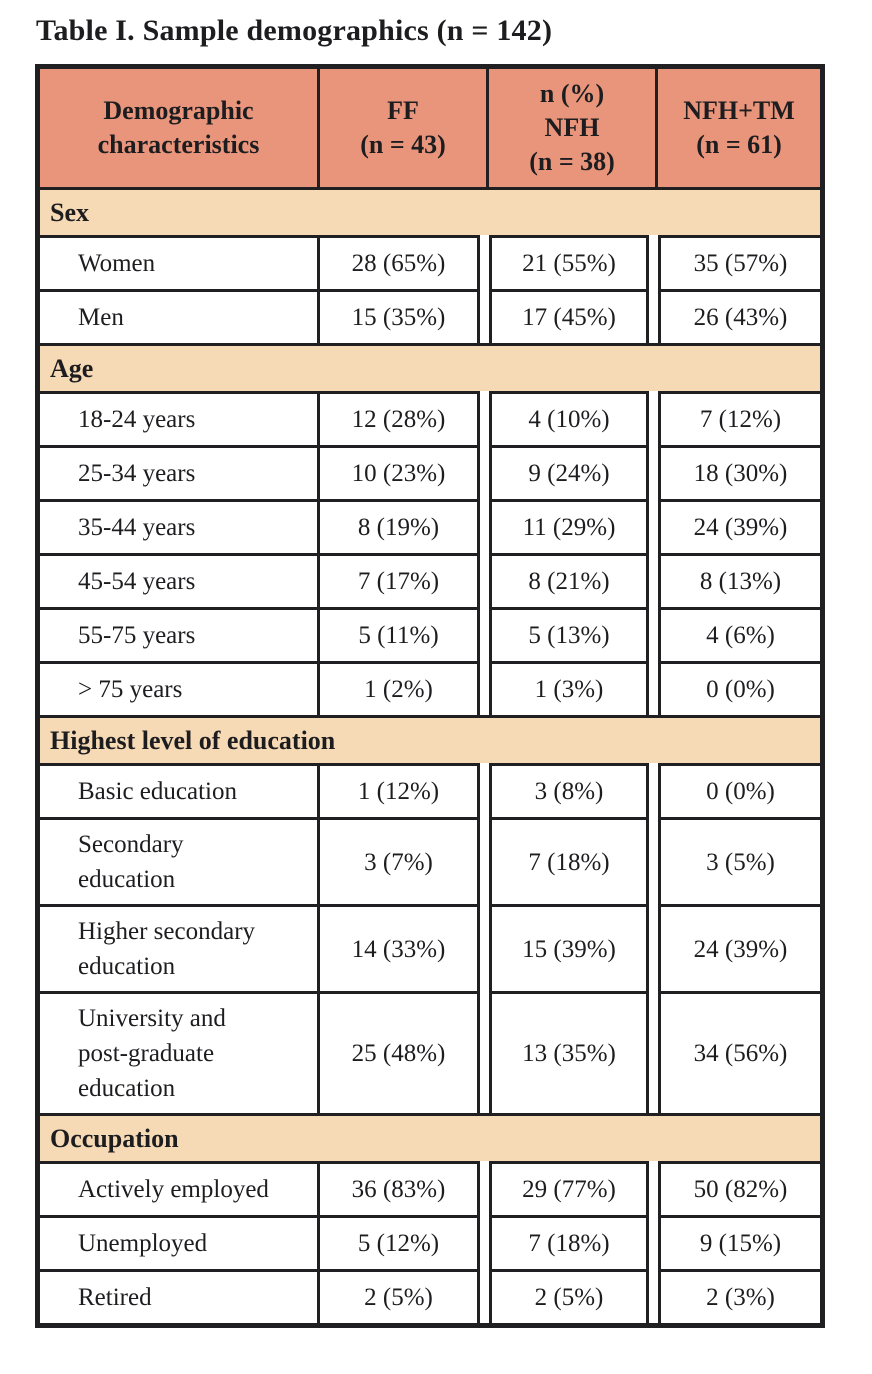 The width and height of the screenshot is (872, 1374). Describe the element at coordinates (400, 947) in the screenshot. I see `value-cell: 14 (33%)` at that location.